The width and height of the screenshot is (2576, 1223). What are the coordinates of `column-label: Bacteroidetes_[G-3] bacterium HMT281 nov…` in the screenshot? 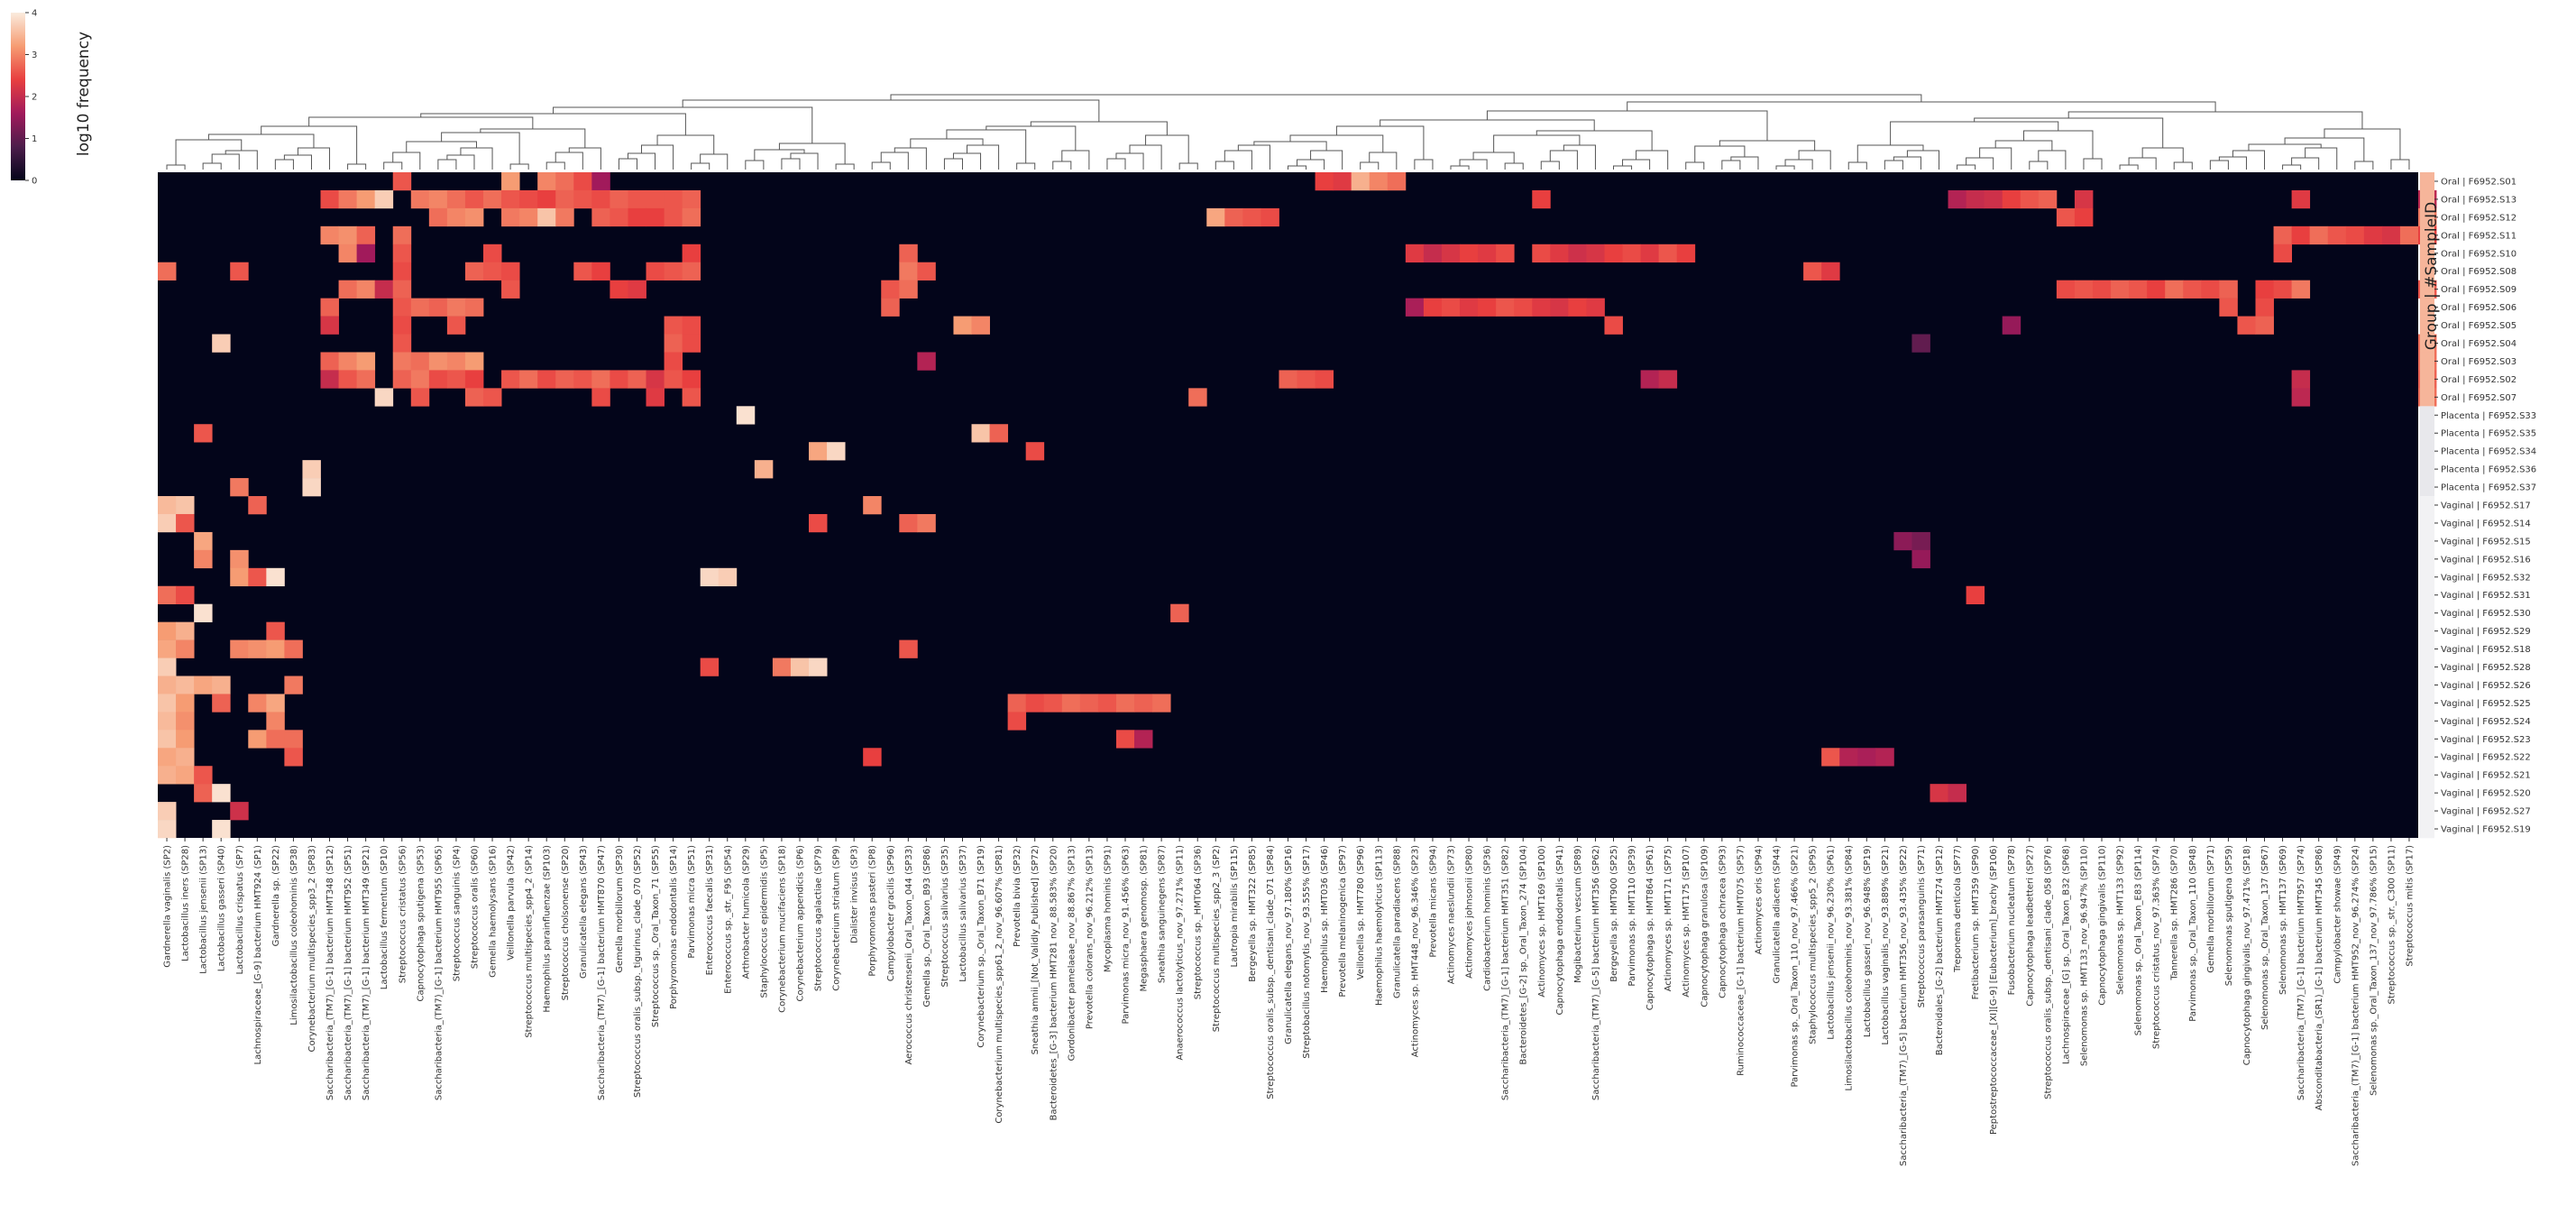 It's located at (1054, 983).